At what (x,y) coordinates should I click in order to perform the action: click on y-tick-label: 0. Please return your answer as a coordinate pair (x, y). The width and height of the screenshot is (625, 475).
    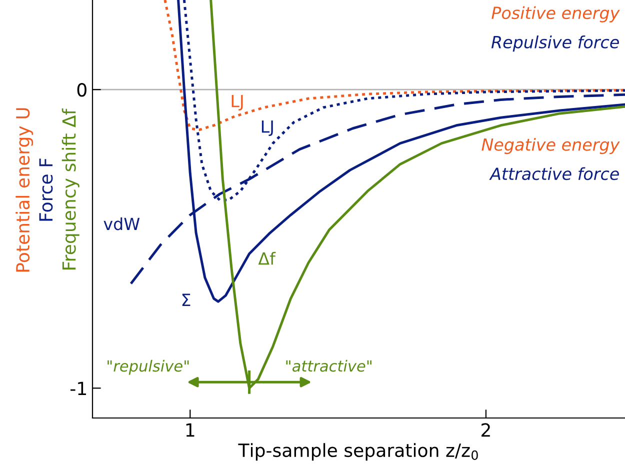
    Looking at the image, I should click on (81, 90).